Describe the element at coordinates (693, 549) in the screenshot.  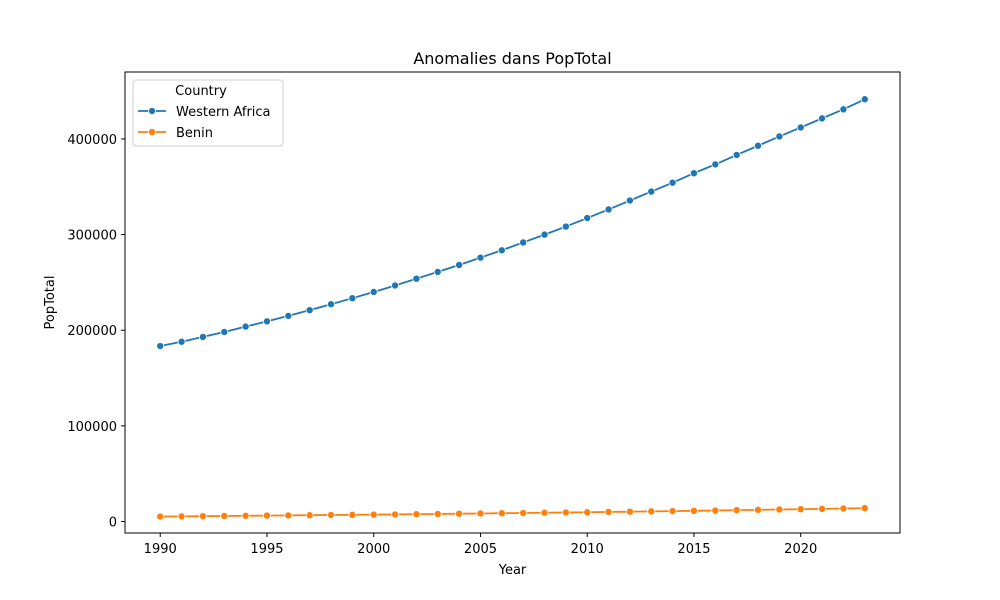
I see `x-tick-label: 2015` at that location.